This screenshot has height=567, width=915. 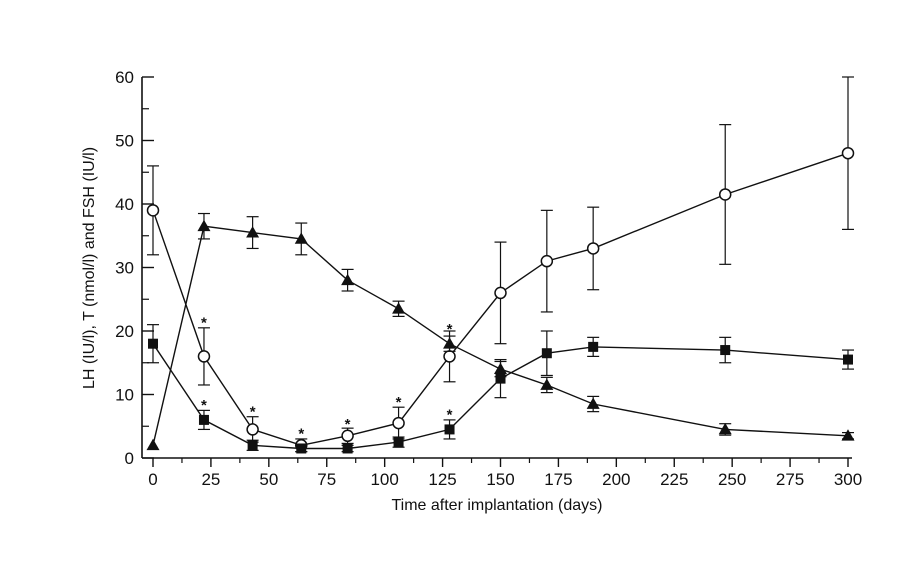 I want to click on y-tick-label: 50, so click(x=124, y=141).